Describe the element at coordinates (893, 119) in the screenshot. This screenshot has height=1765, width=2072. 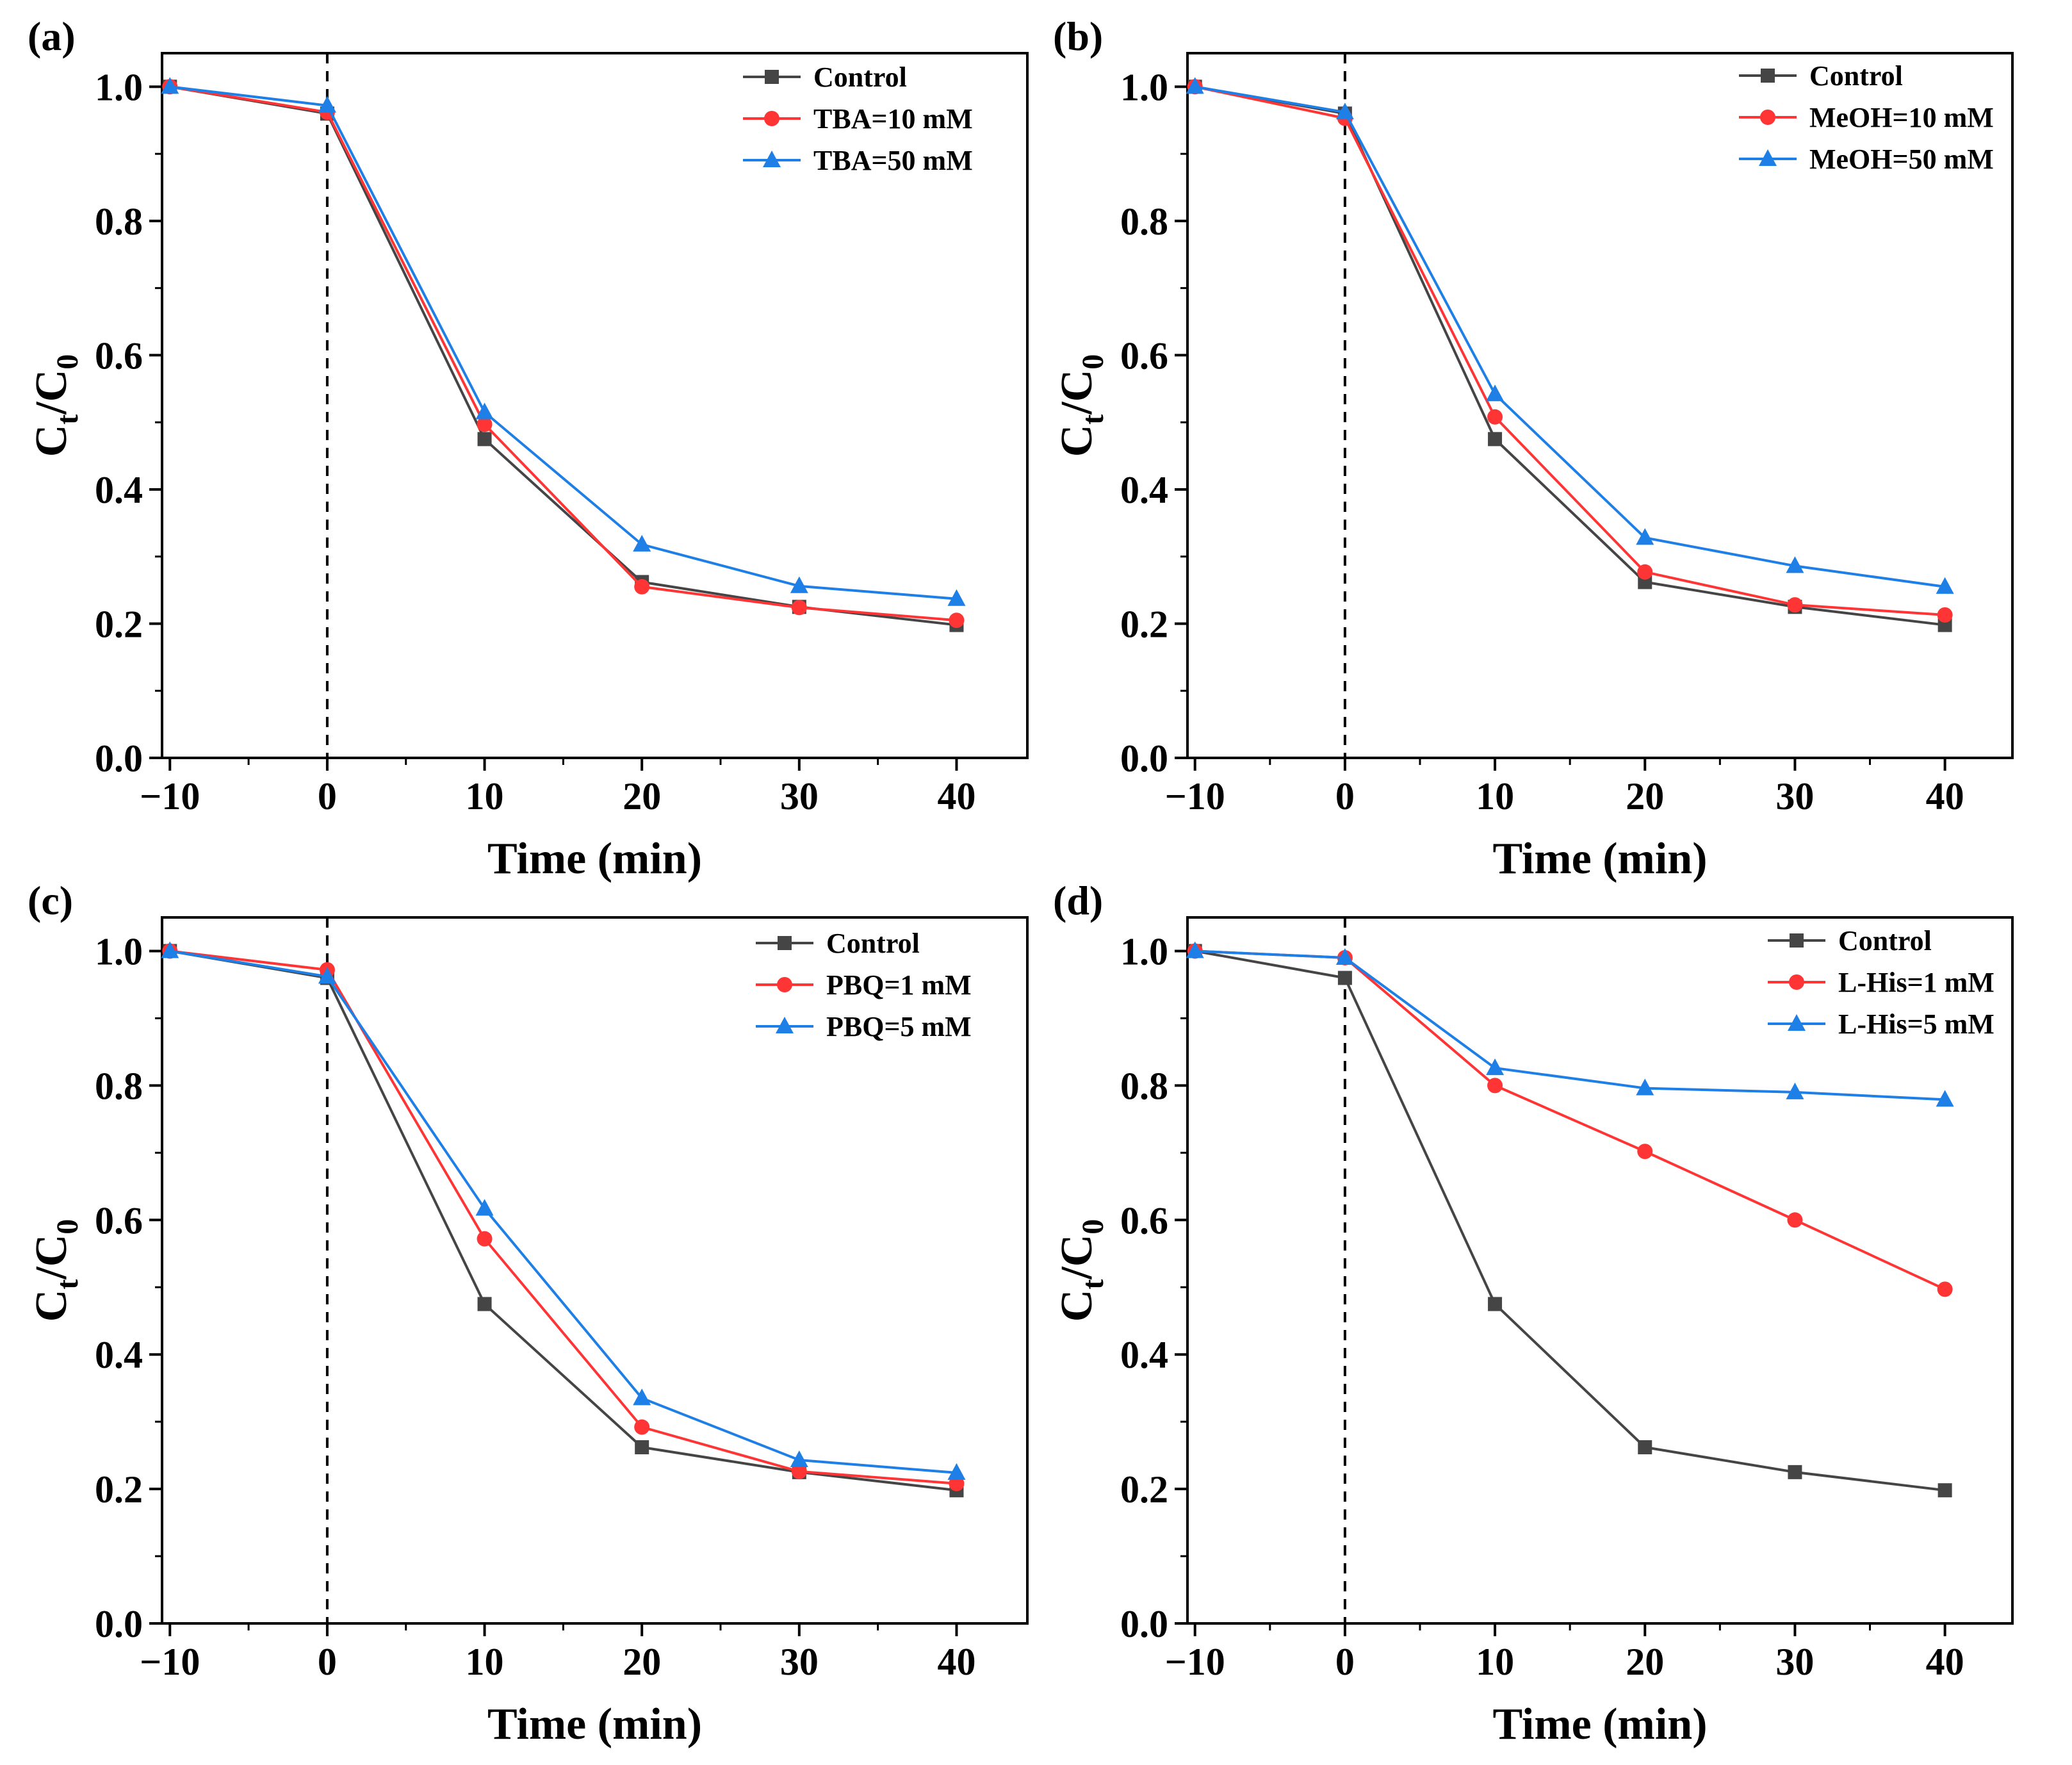
I see `legend-label: TBA=10 mM` at that location.